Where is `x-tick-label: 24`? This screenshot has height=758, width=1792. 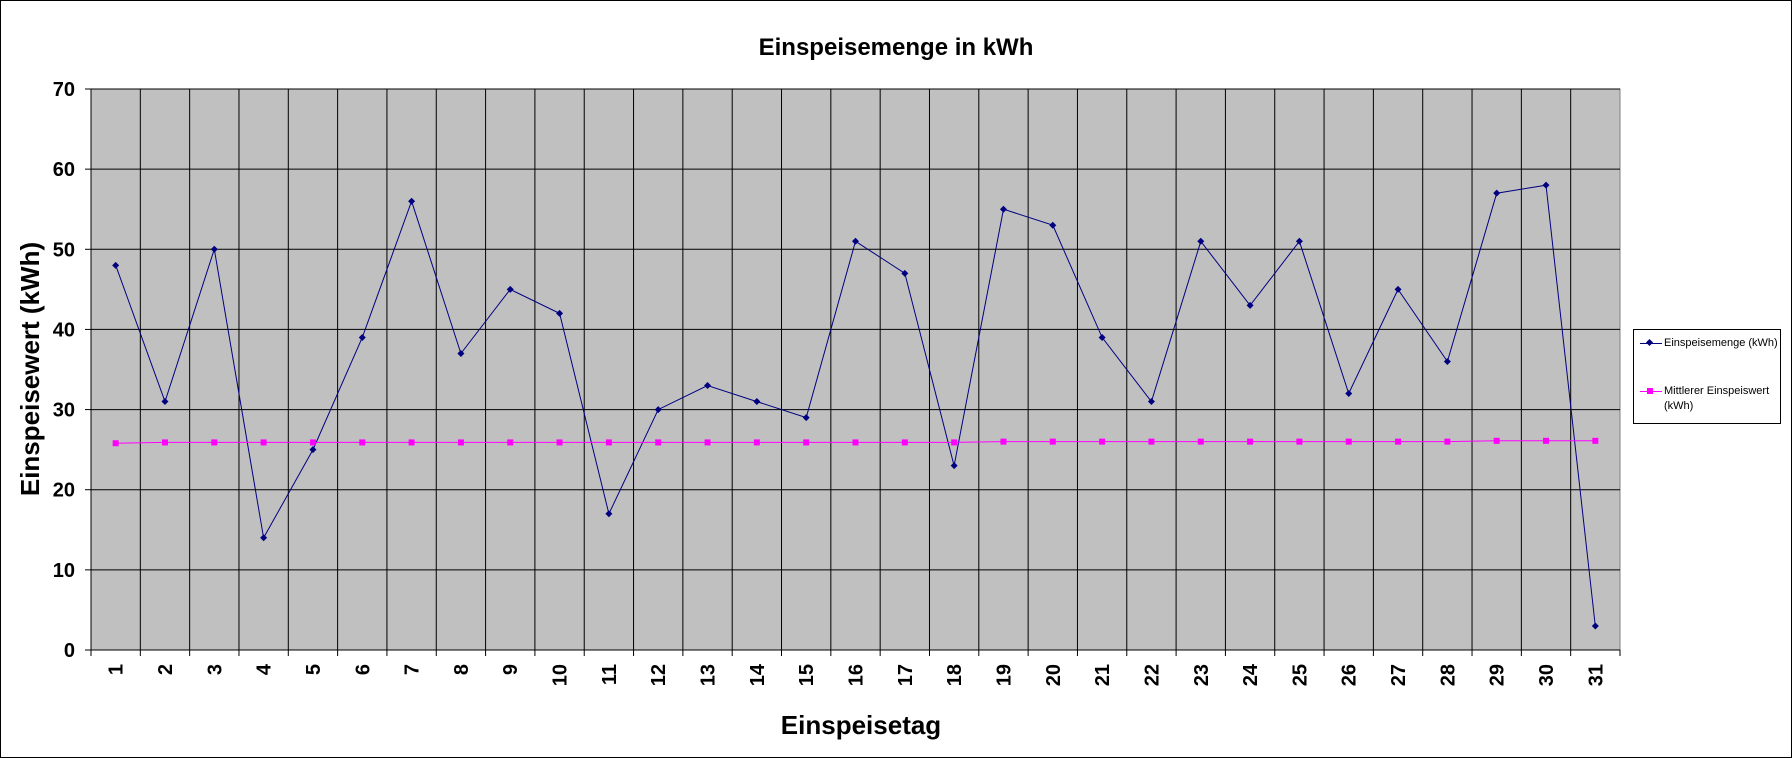
x-tick-label: 24 is located at coordinates (1251, 674).